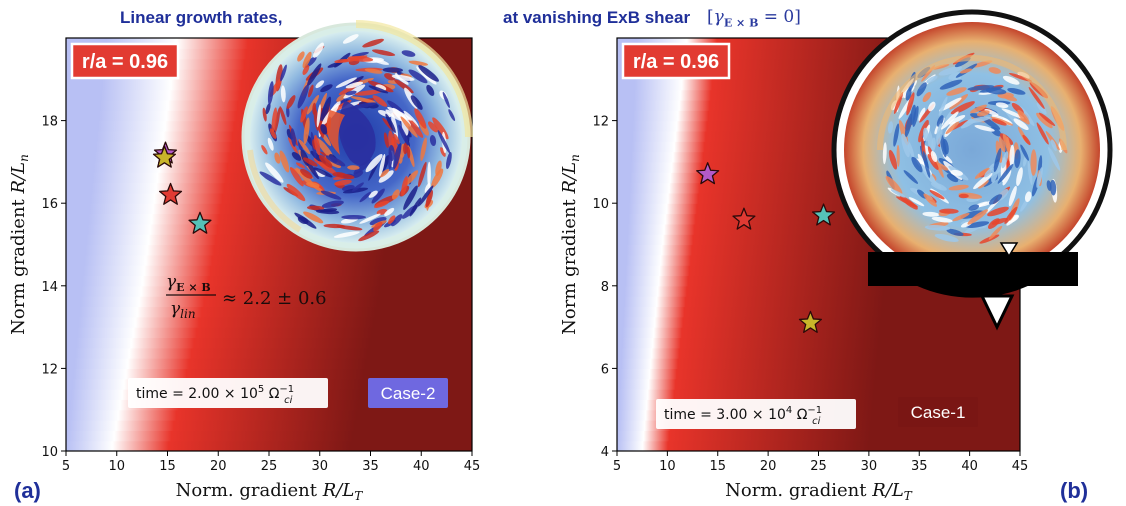  What do you see at coordinates (357, 138) in the screenshot?
I see `inset-streaks-a` at bounding box center [357, 138].